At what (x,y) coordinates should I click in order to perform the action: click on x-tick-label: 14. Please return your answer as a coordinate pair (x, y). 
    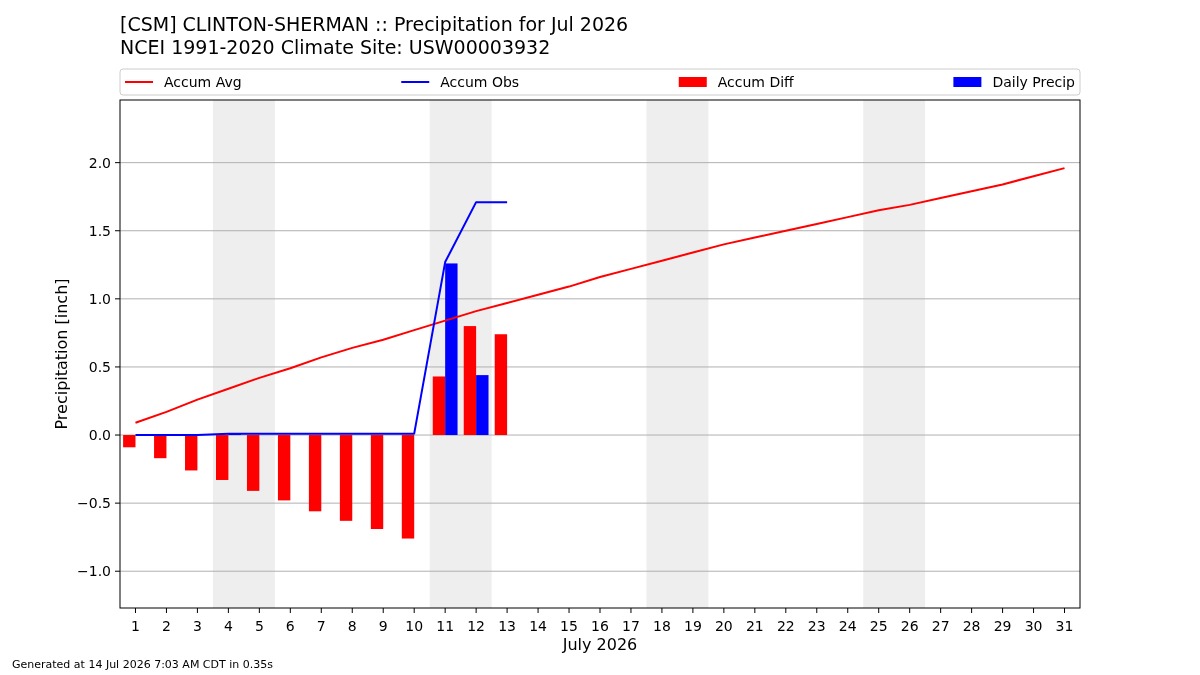
    Looking at the image, I should click on (538, 626).